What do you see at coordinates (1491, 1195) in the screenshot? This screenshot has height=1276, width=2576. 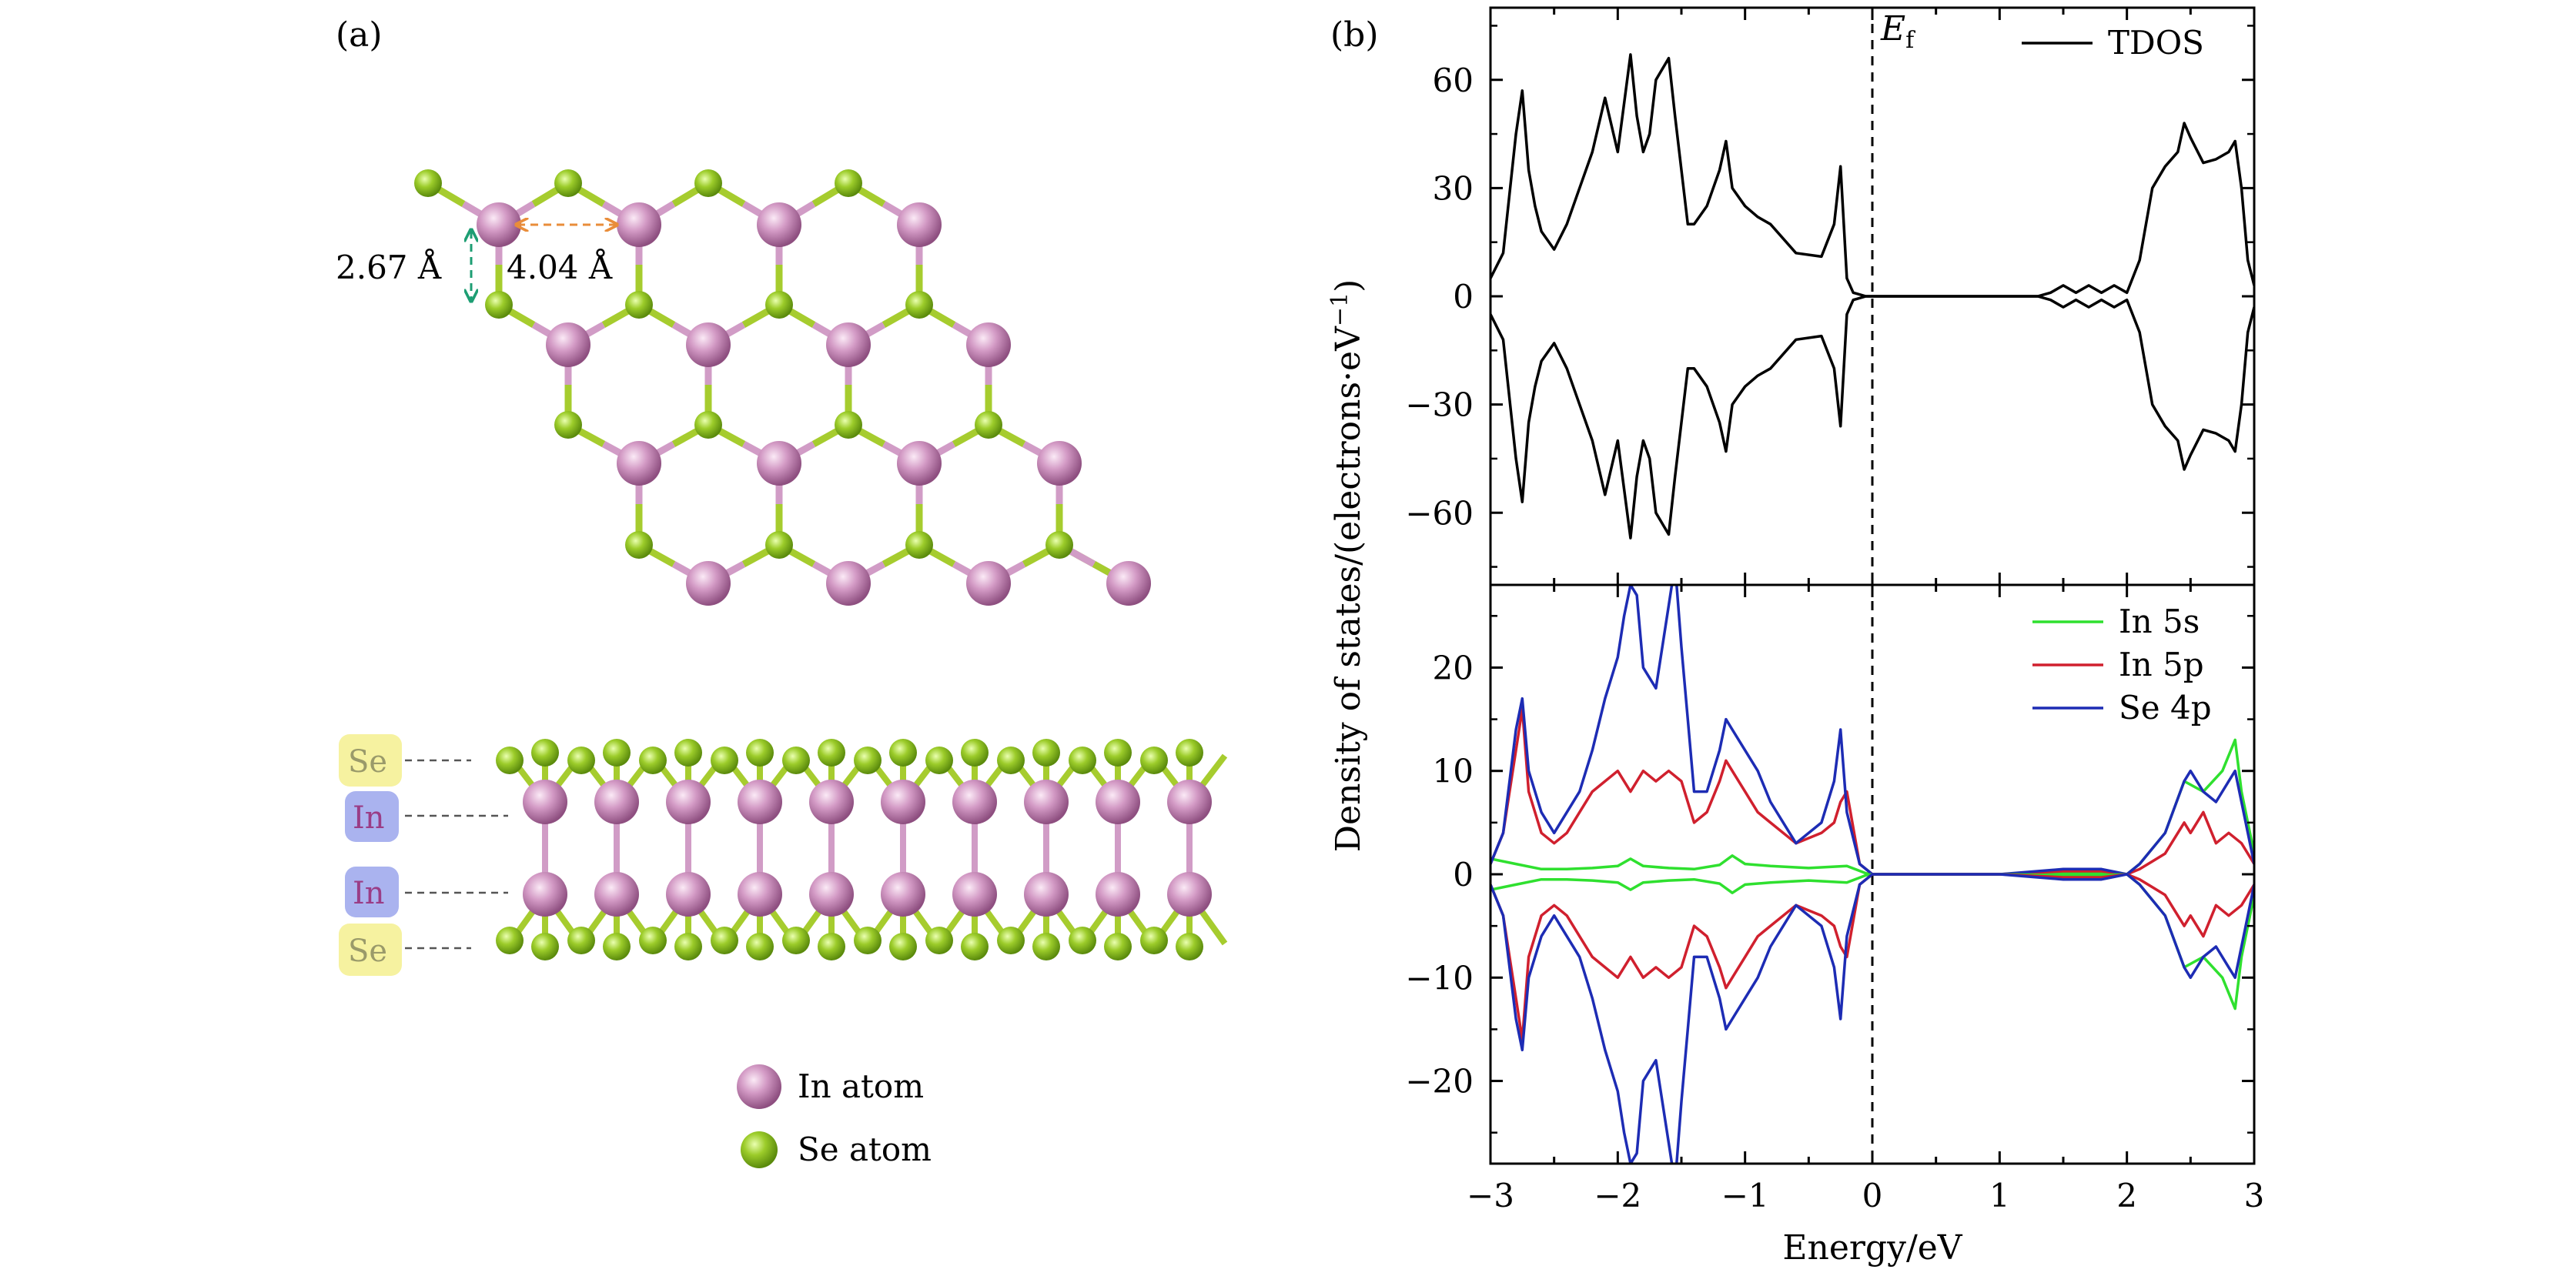 I see `x-tick-label: −3` at bounding box center [1491, 1195].